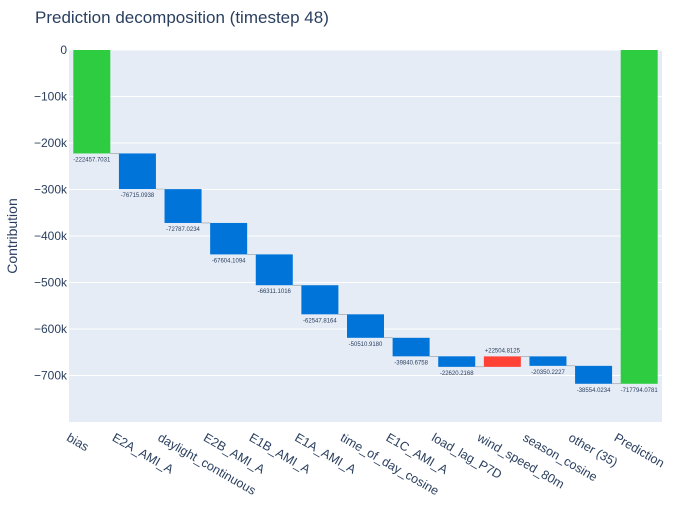  I want to click on data-label: -22620.2168, so click(457, 374).